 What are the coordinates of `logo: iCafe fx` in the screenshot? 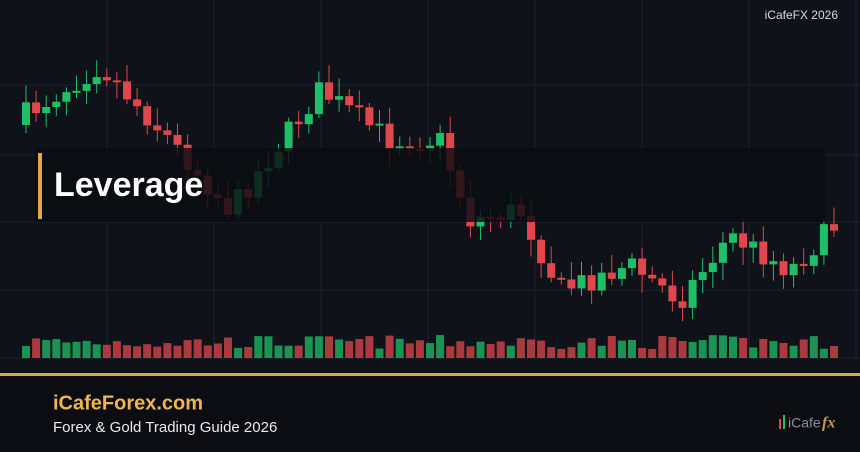 It's located at (807, 423).